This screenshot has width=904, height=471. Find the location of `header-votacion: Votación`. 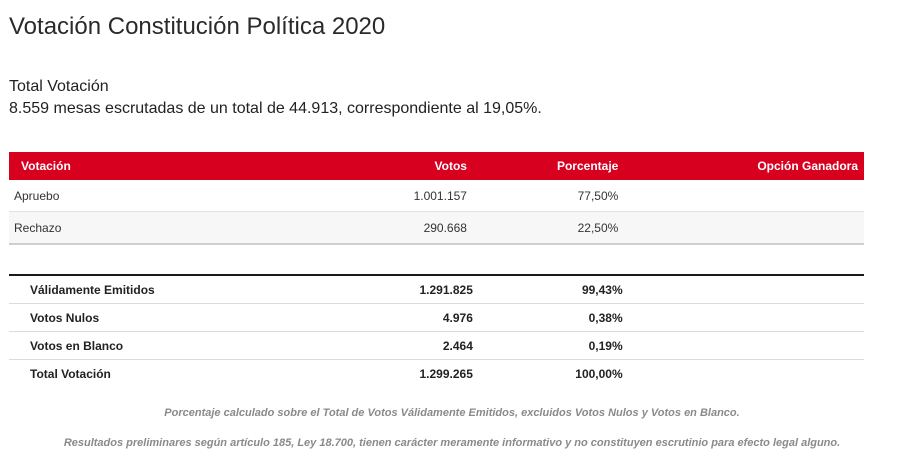

header-votacion: Votación is located at coordinates (132, 166).